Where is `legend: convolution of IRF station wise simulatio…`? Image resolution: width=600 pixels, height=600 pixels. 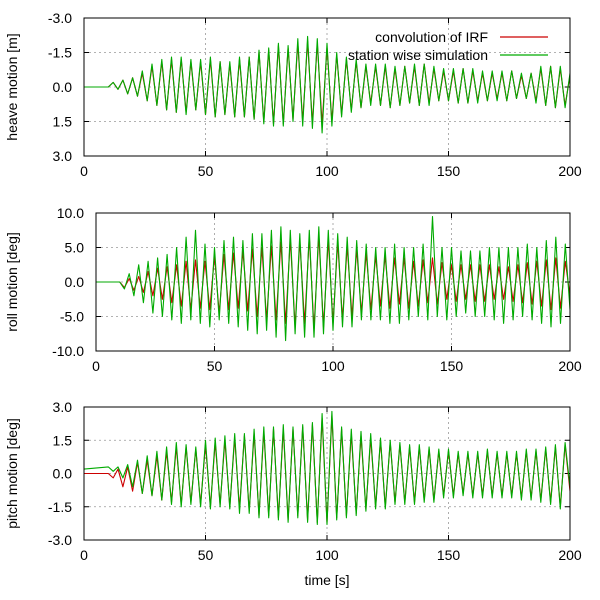
legend: convolution of IRF station wise simulatio… is located at coordinates (448, 46).